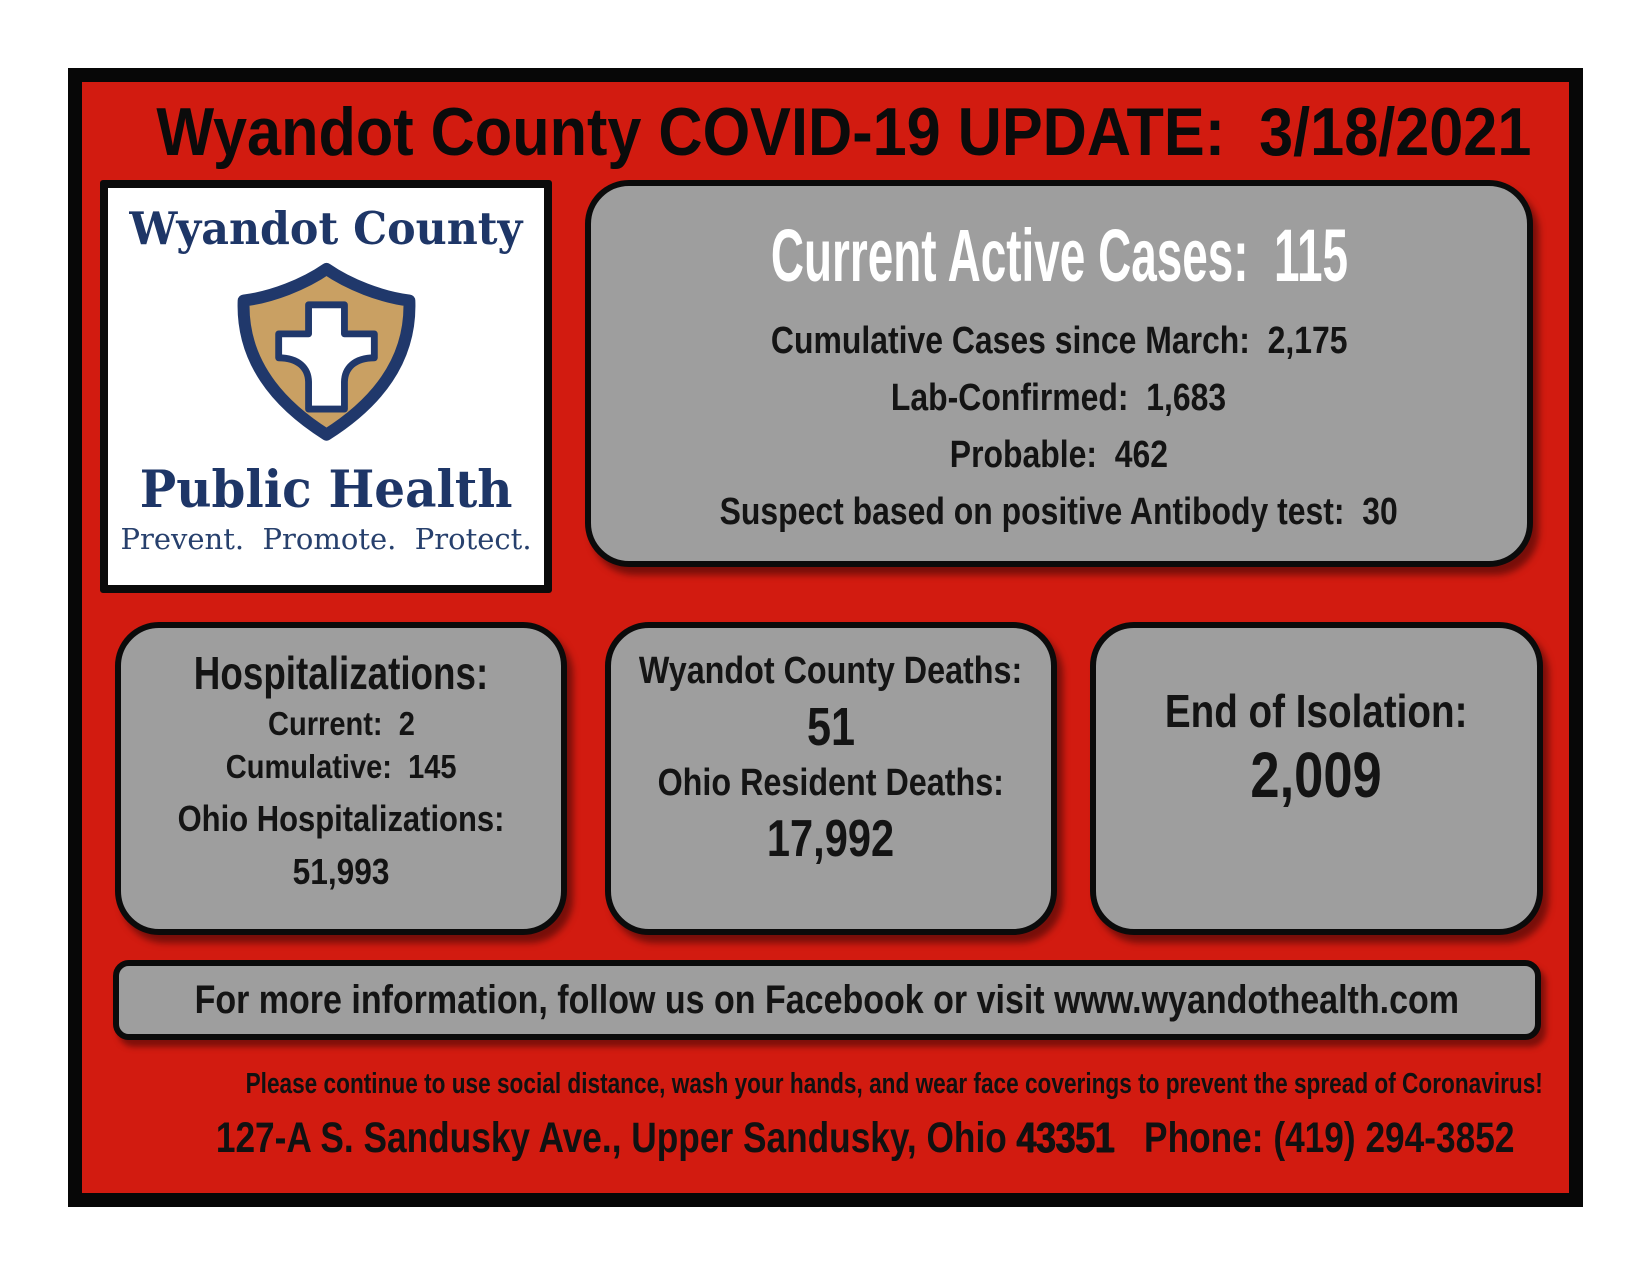 Image resolution: width=1650 pixels, height=1275 pixels. I want to click on stat-ohio-hosp-label: Ohio Hospitalizations:, so click(341, 818).